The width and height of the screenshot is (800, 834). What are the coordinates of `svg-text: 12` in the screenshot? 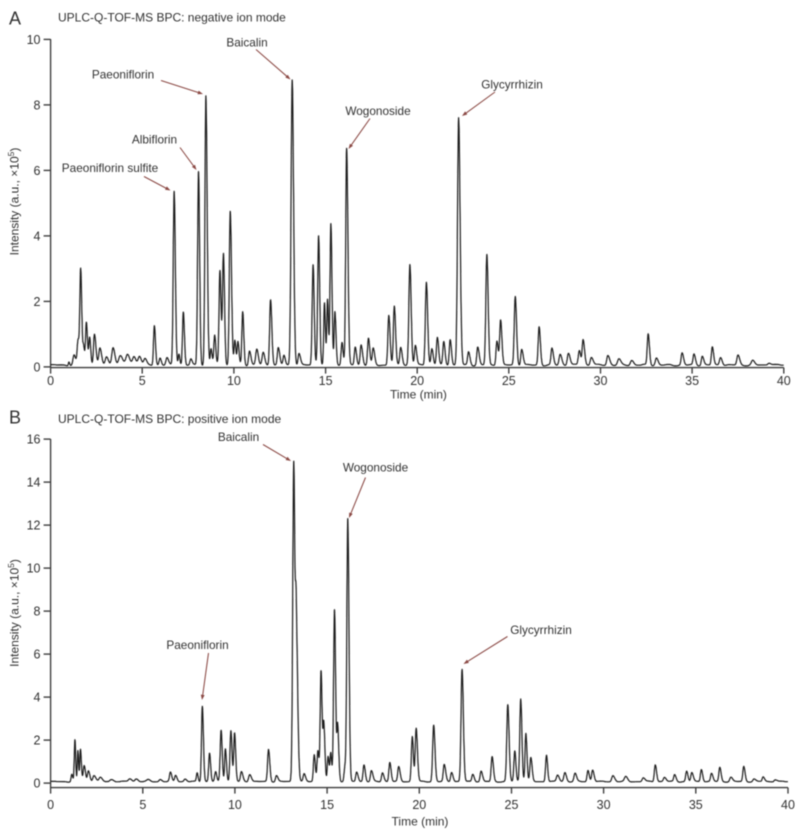 It's located at (34, 526).